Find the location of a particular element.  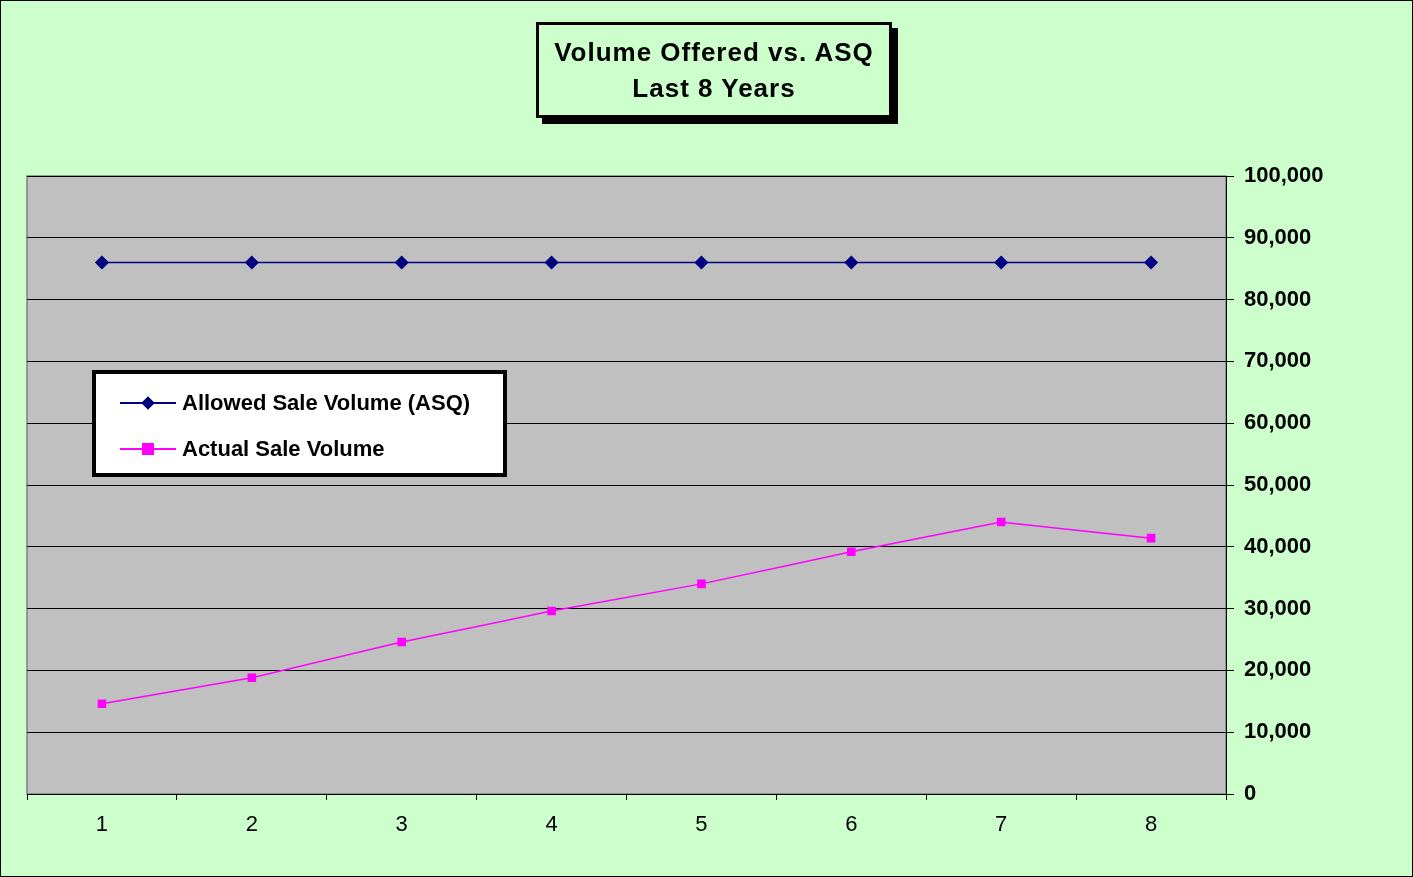

chart-title: Volume Offered vs. ASQ is located at coordinates (714, 52).